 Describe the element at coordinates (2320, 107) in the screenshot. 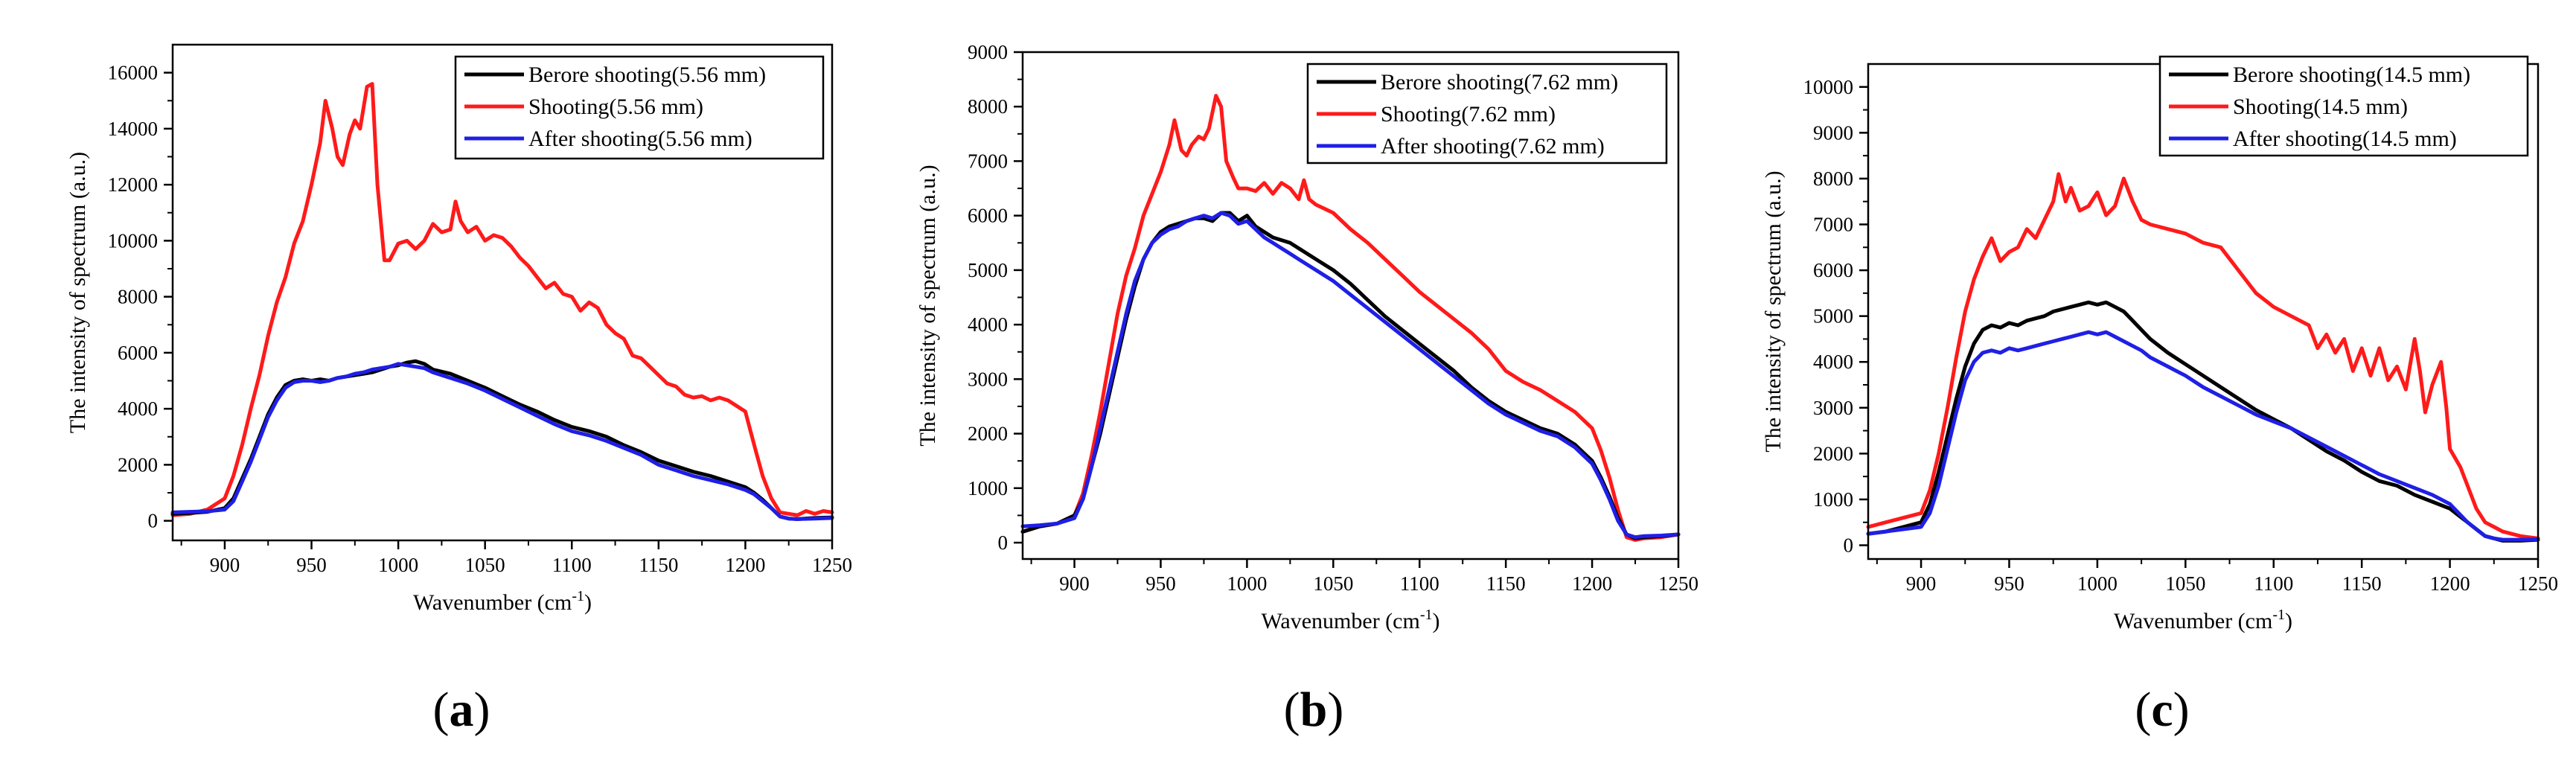

I see `legend-label-shooting: Shooting(14.5 mm)` at that location.